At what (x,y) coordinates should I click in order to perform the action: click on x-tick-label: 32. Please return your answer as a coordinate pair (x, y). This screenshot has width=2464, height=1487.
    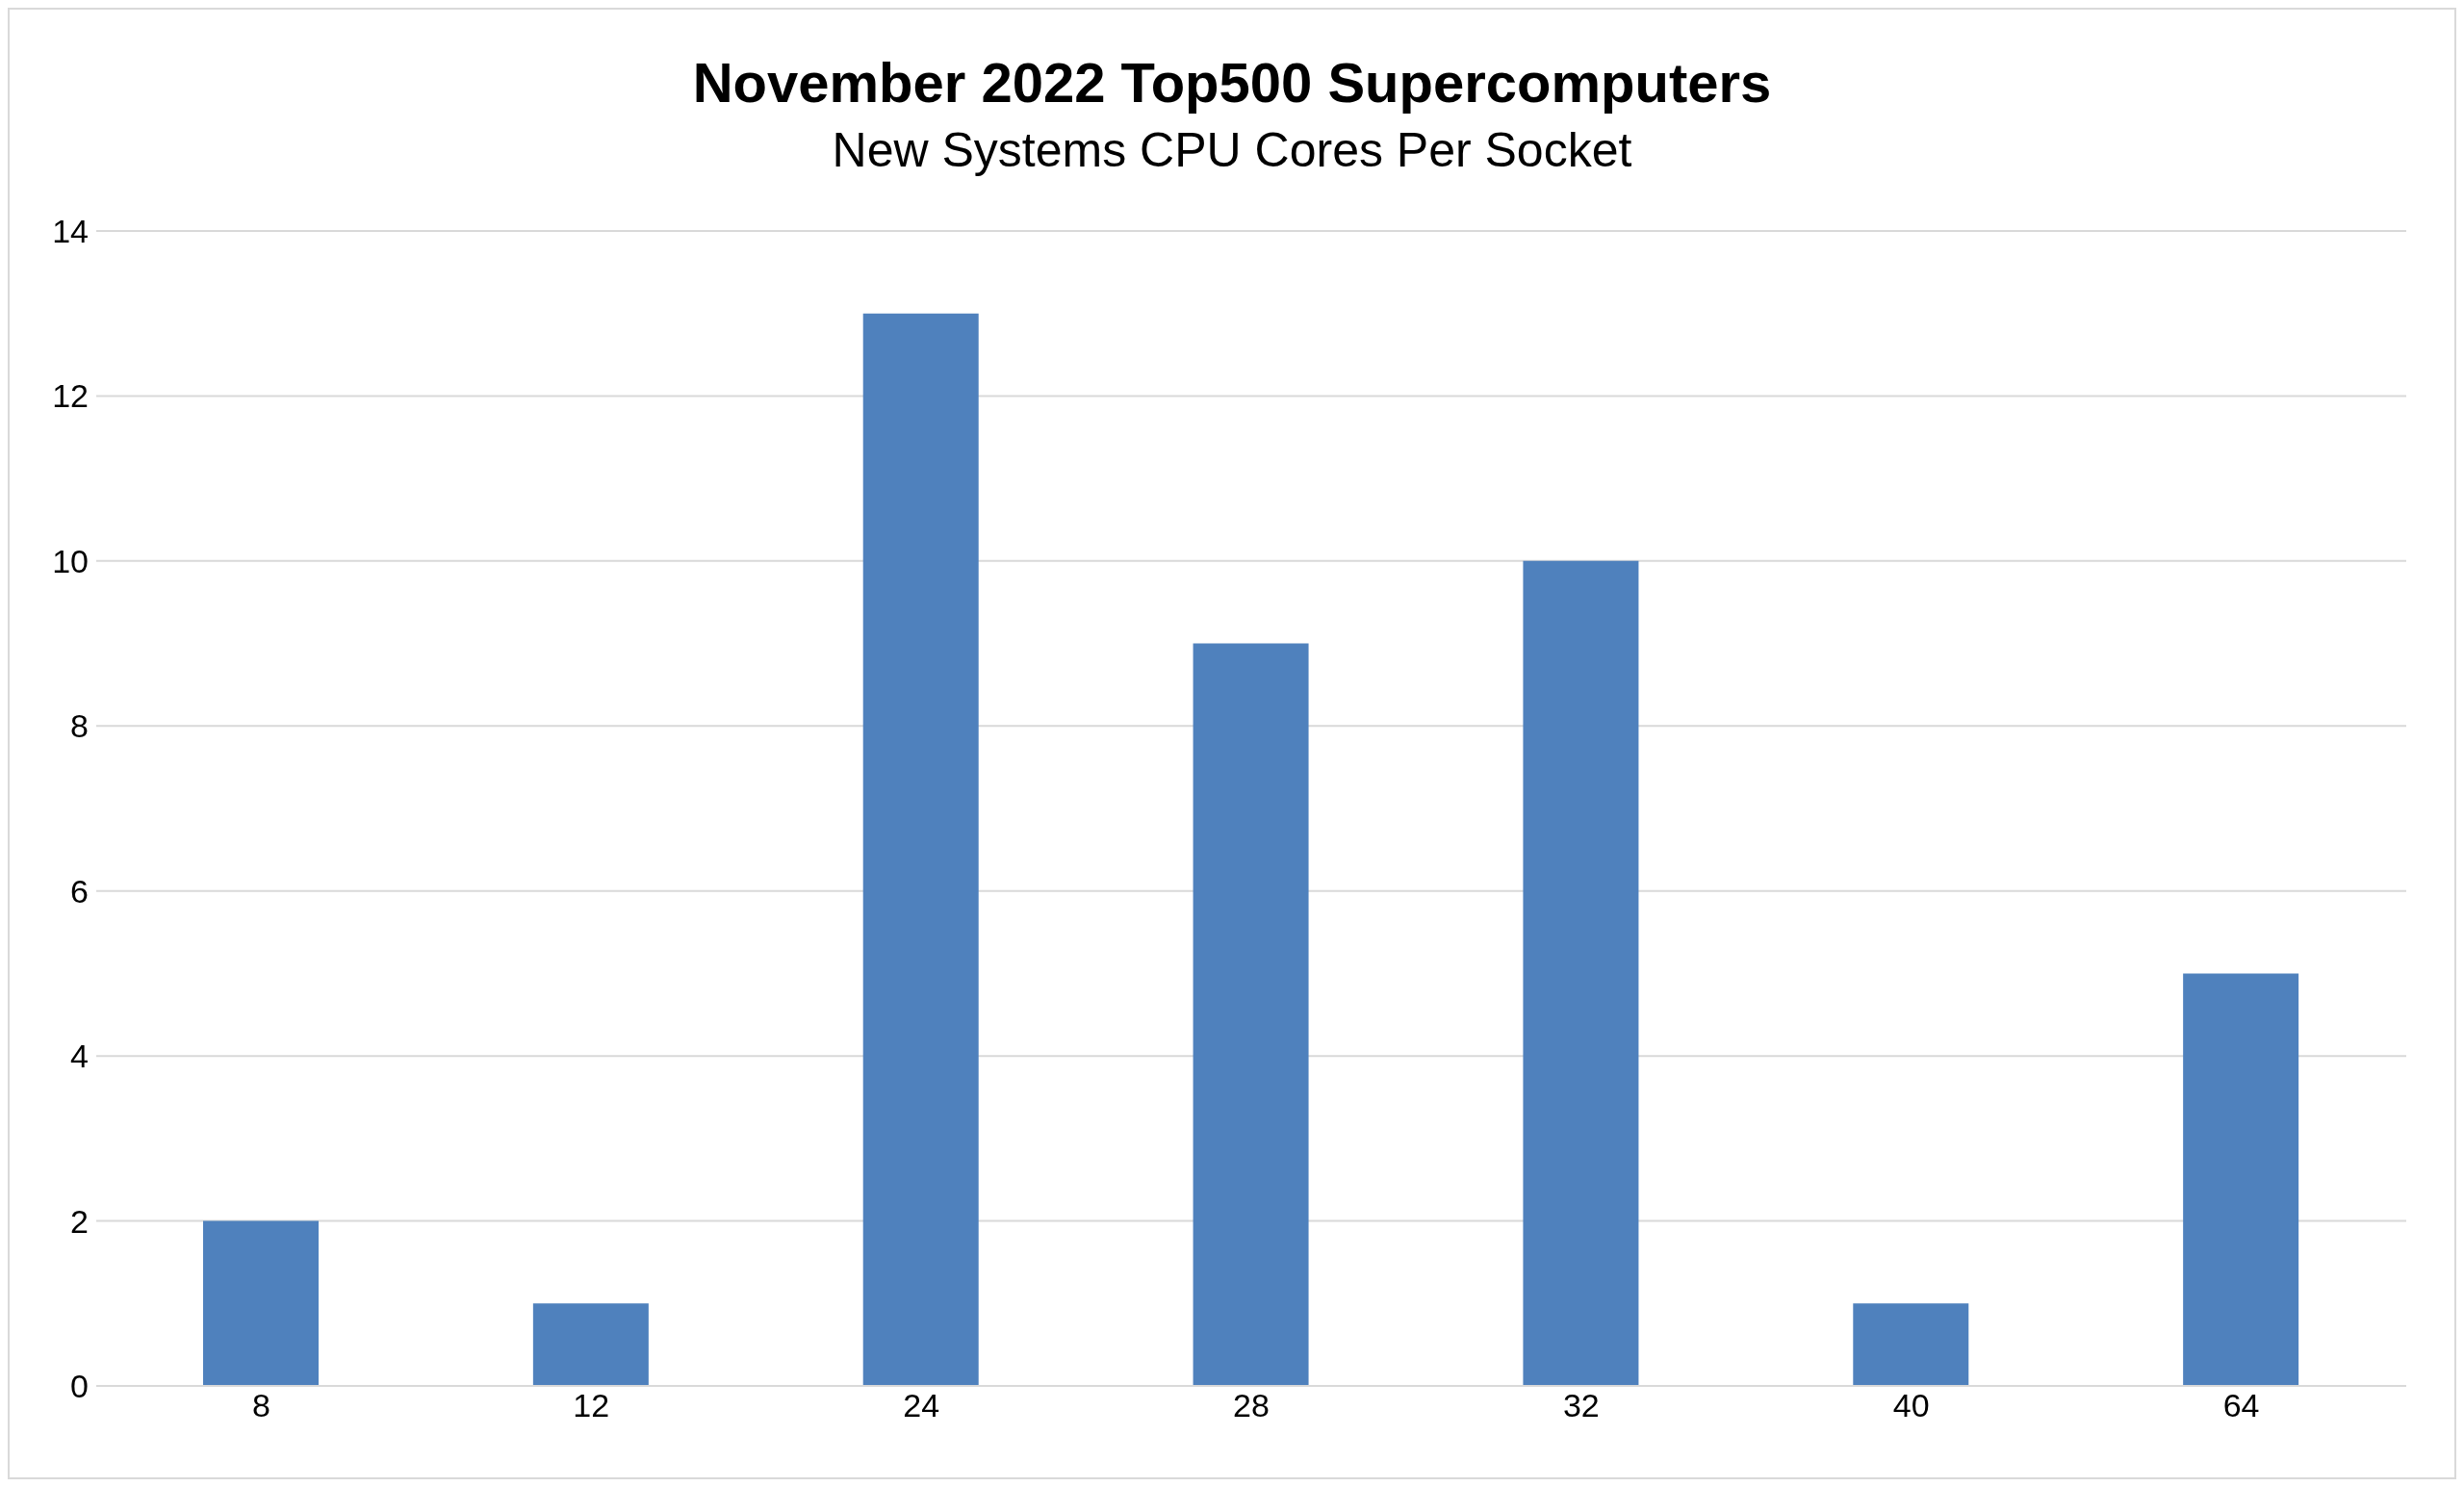
    Looking at the image, I should click on (1581, 1405).